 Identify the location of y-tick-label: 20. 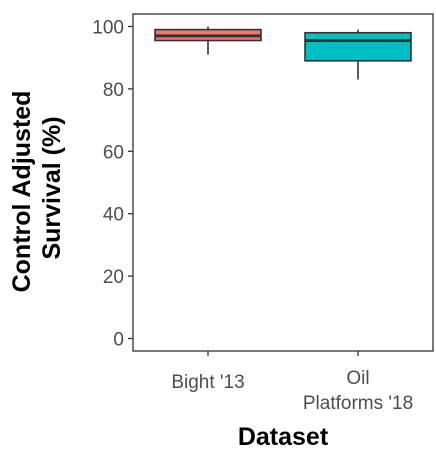
(113, 277).